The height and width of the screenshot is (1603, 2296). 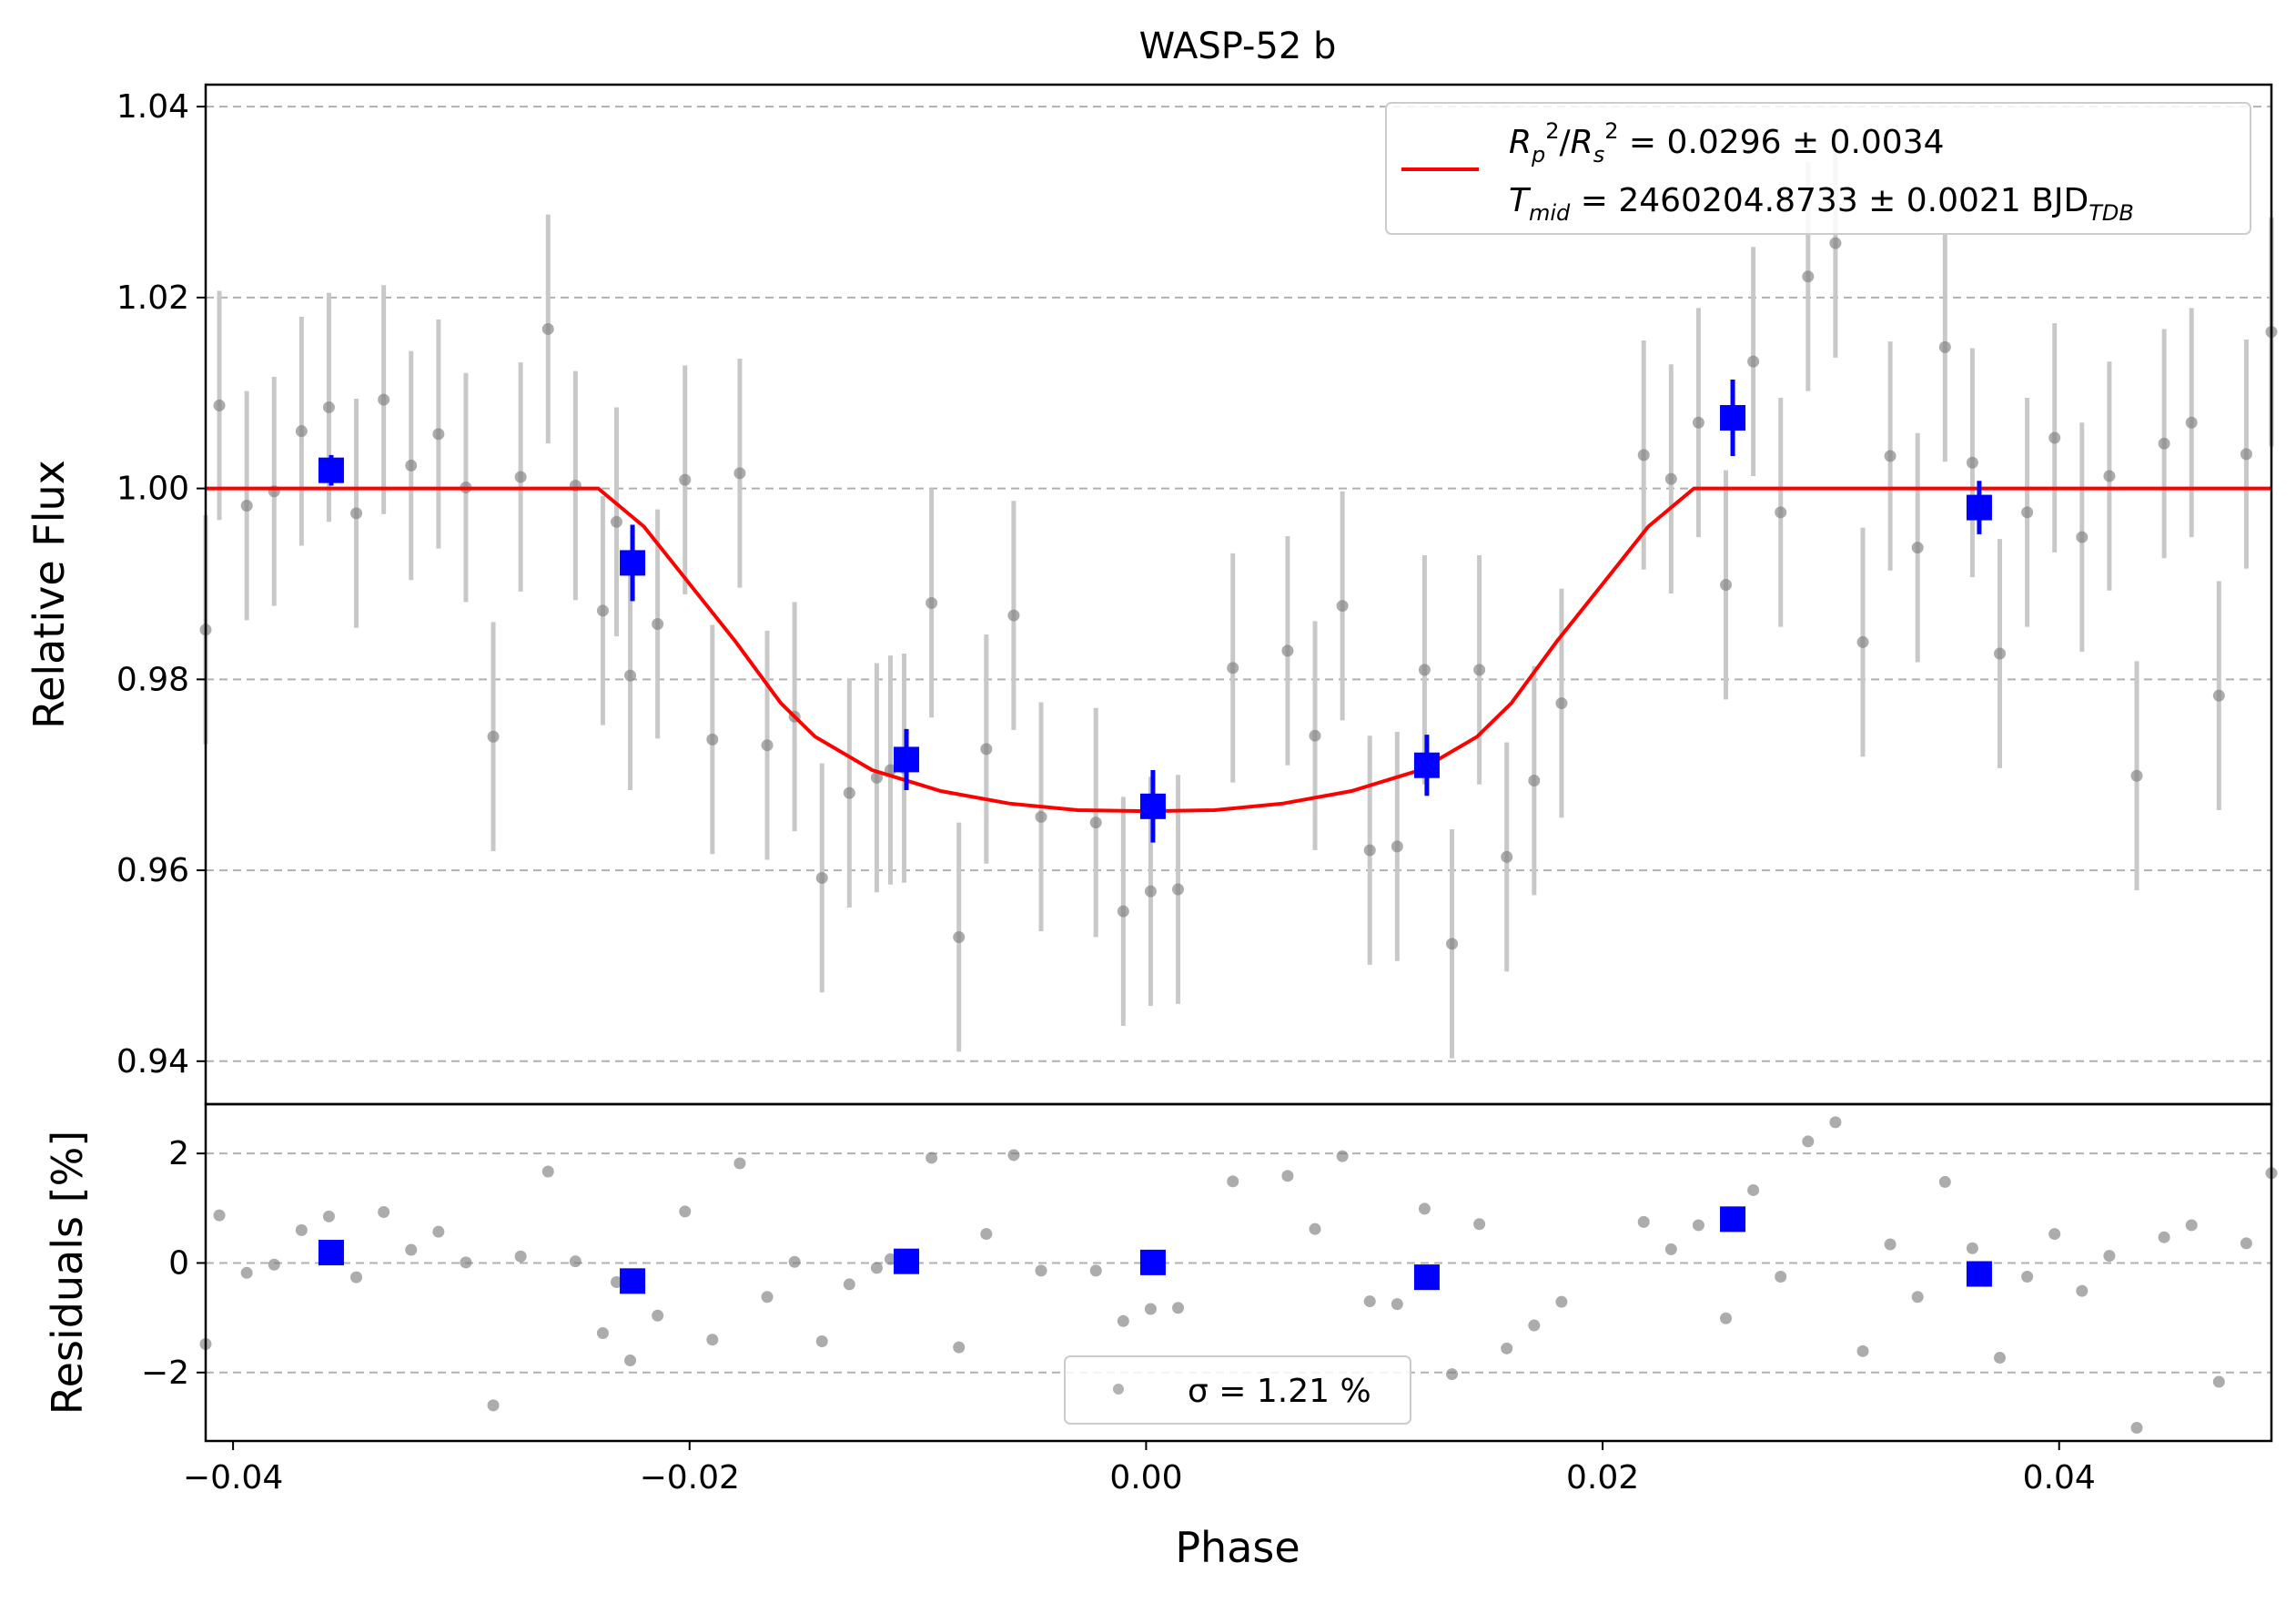 What do you see at coordinates (153, 679) in the screenshot?
I see `main-y-tick-label: 0.98` at bounding box center [153, 679].